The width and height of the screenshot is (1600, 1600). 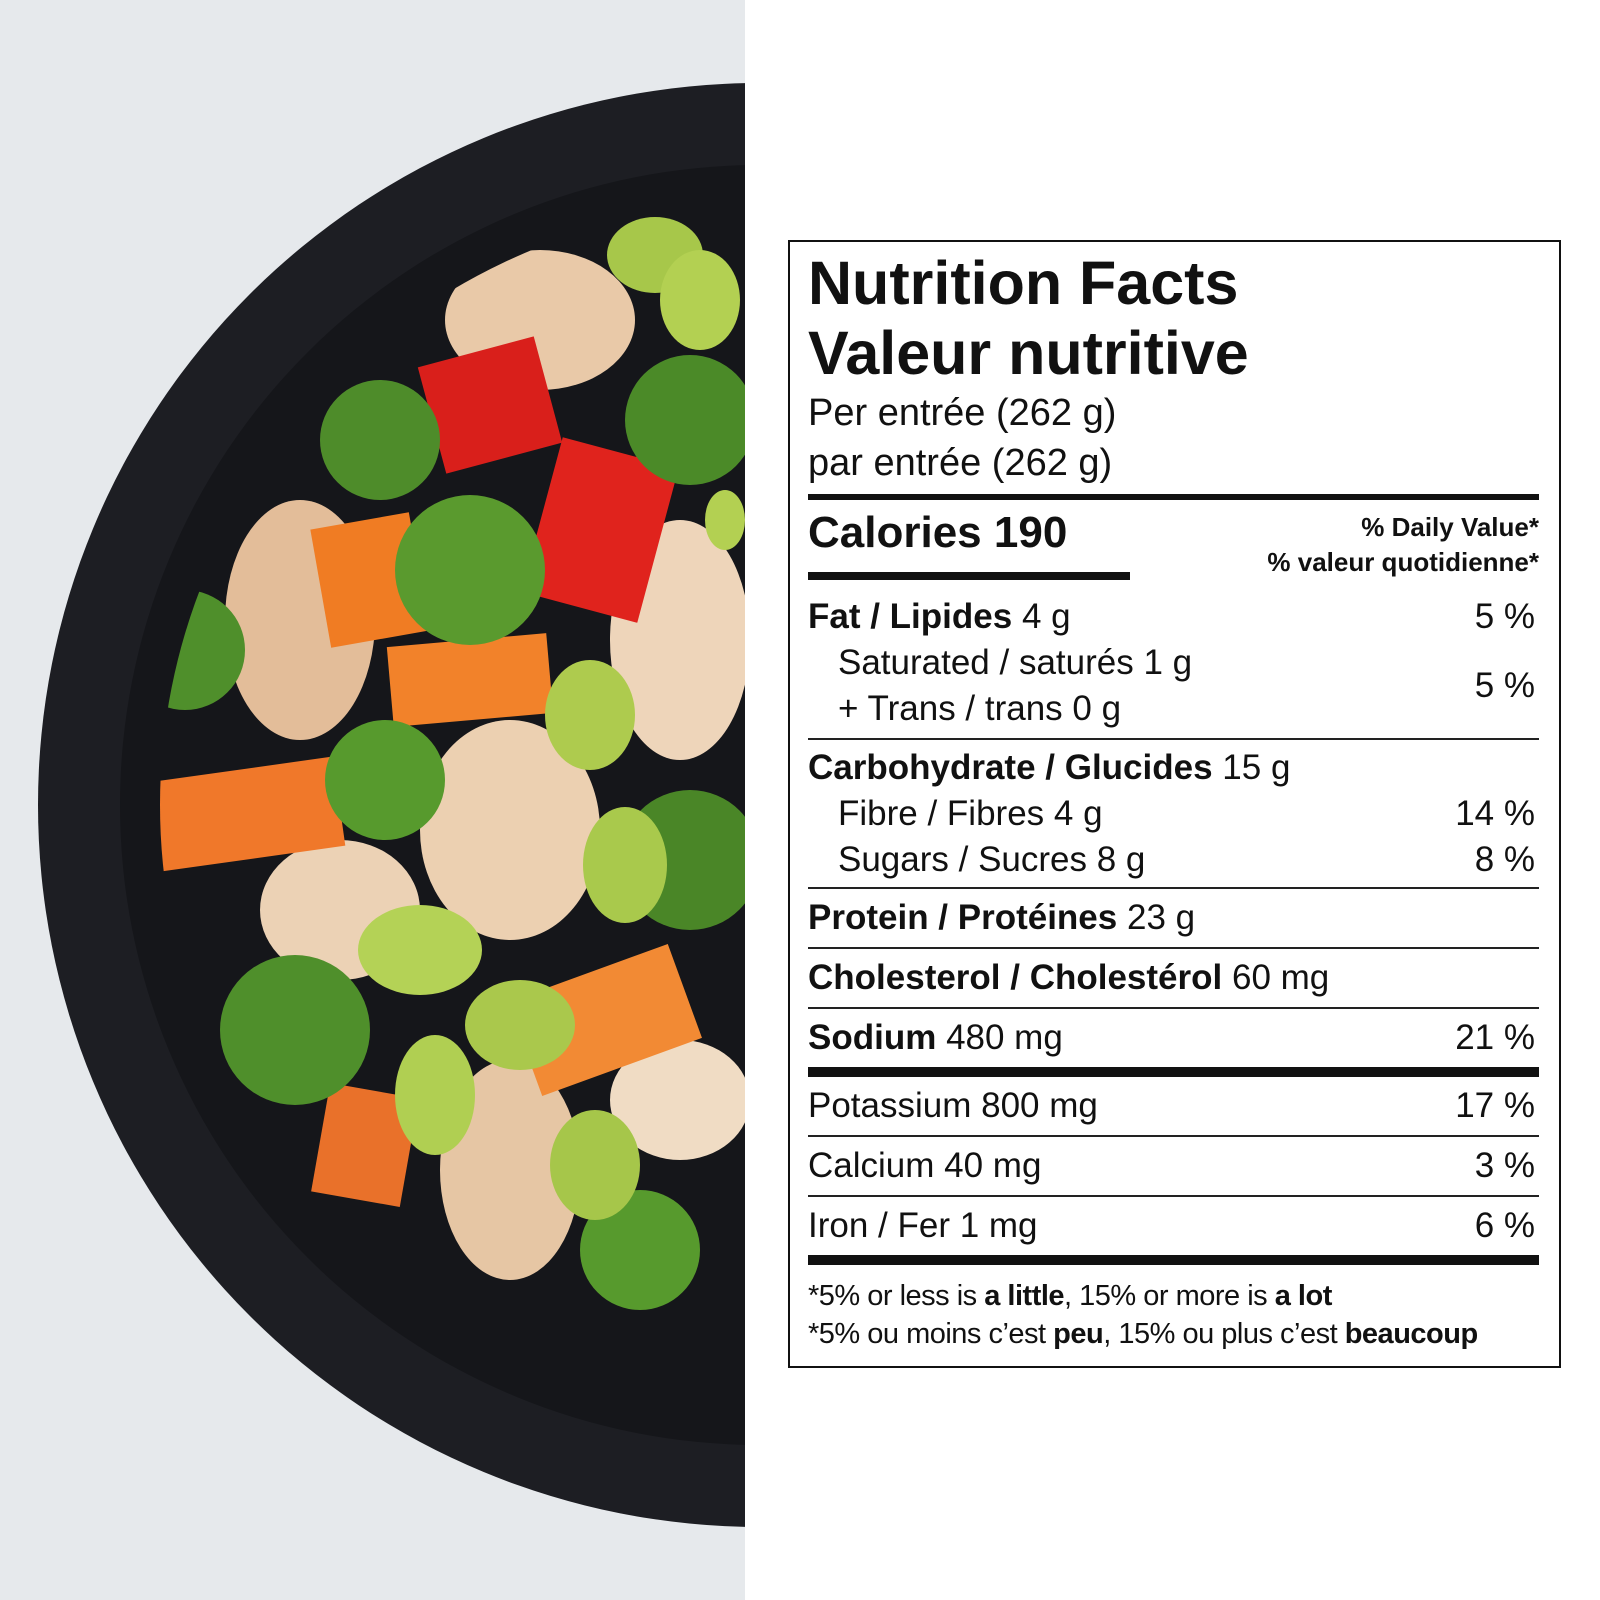 What do you see at coordinates (931, 1334) in the screenshot?
I see `footnote-text: *5% ou moins c’est` at bounding box center [931, 1334].